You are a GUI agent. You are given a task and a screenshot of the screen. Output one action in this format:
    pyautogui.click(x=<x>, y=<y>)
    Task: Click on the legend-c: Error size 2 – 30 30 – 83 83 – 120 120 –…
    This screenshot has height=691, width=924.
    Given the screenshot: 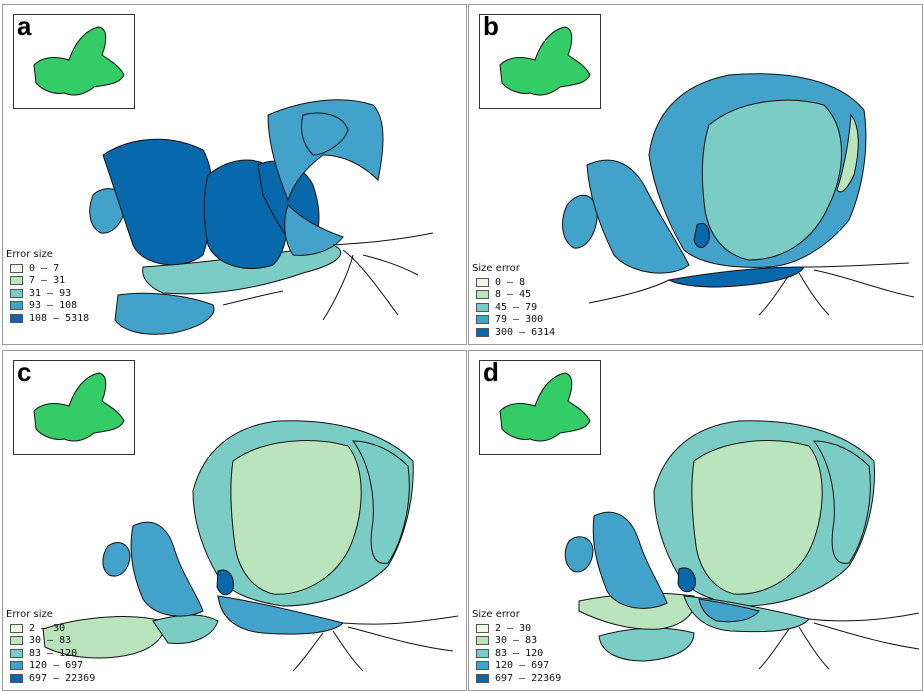 What is the action you would take?
    pyautogui.click(x=50, y=647)
    